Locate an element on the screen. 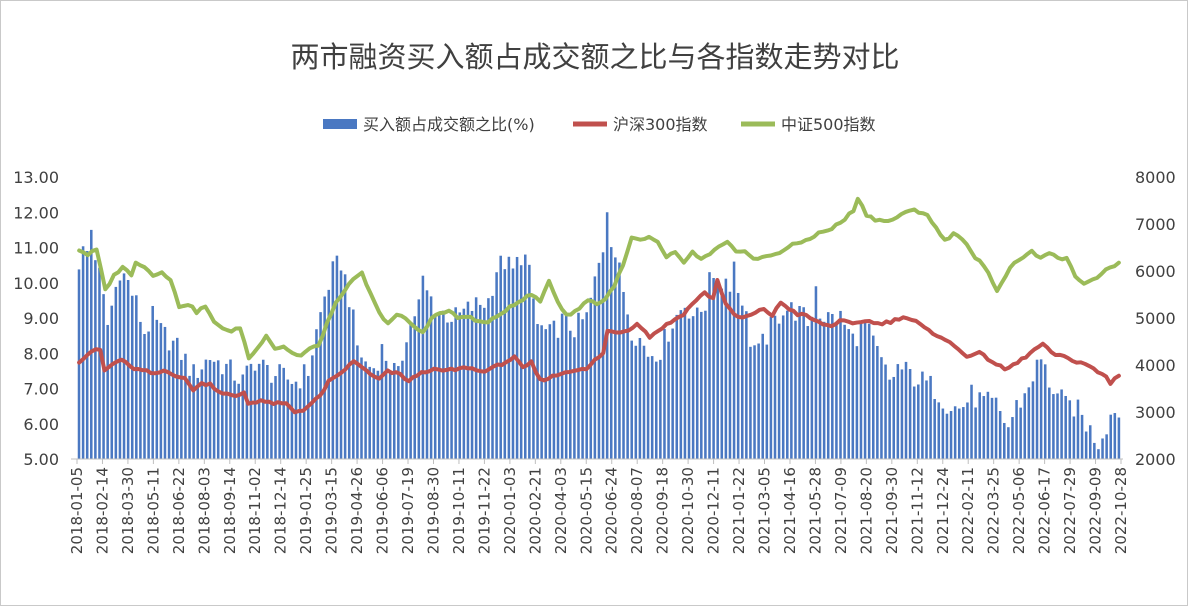  x-tick-label: 2019-06-06 is located at coordinates (383, 510).